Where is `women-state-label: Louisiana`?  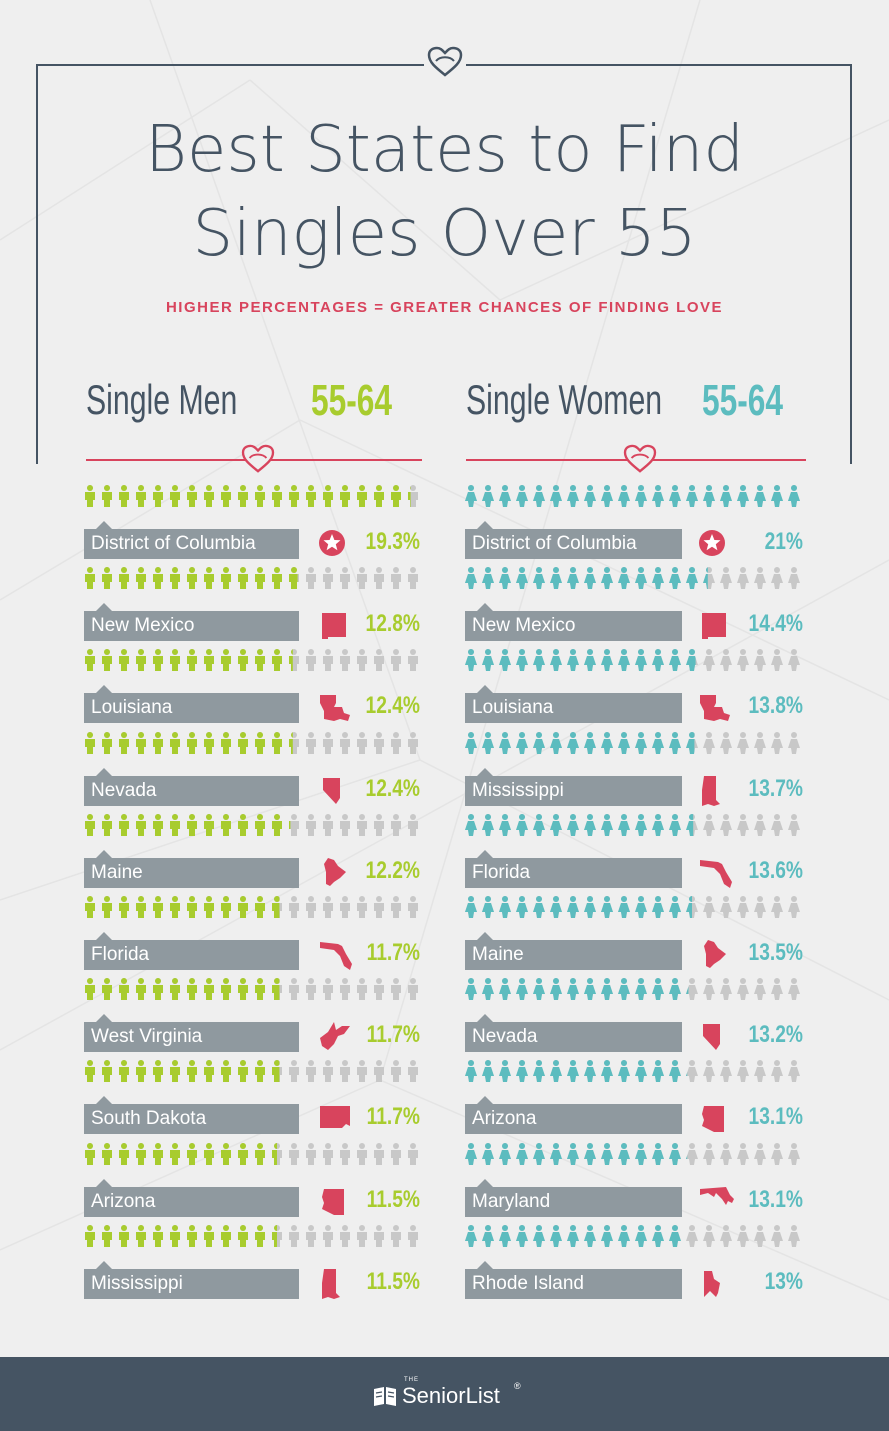
women-state-label: Louisiana is located at coordinates (573, 704).